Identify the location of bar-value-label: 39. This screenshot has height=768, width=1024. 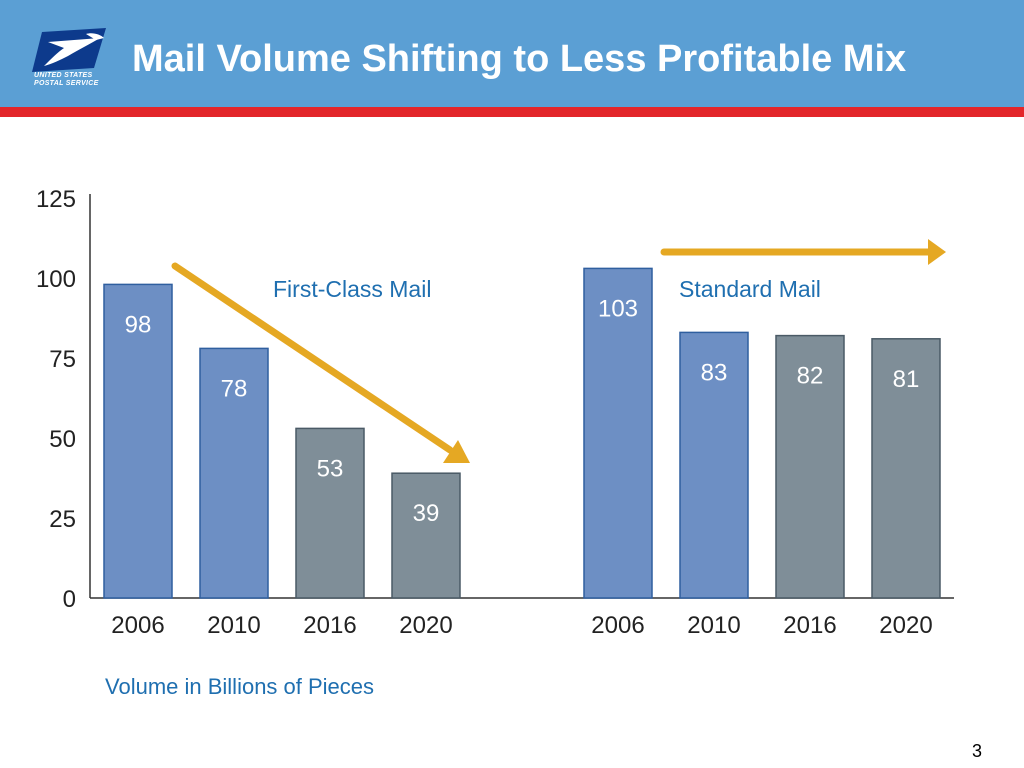
(426, 513).